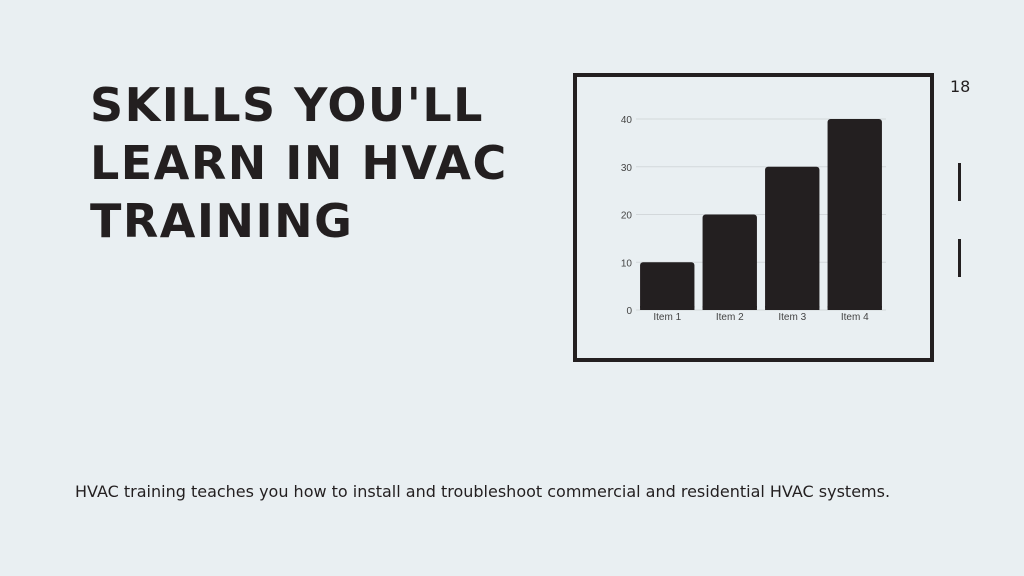  What do you see at coordinates (667, 317) in the screenshot?
I see `x-tick-label: Item 1` at bounding box center [667, 317].